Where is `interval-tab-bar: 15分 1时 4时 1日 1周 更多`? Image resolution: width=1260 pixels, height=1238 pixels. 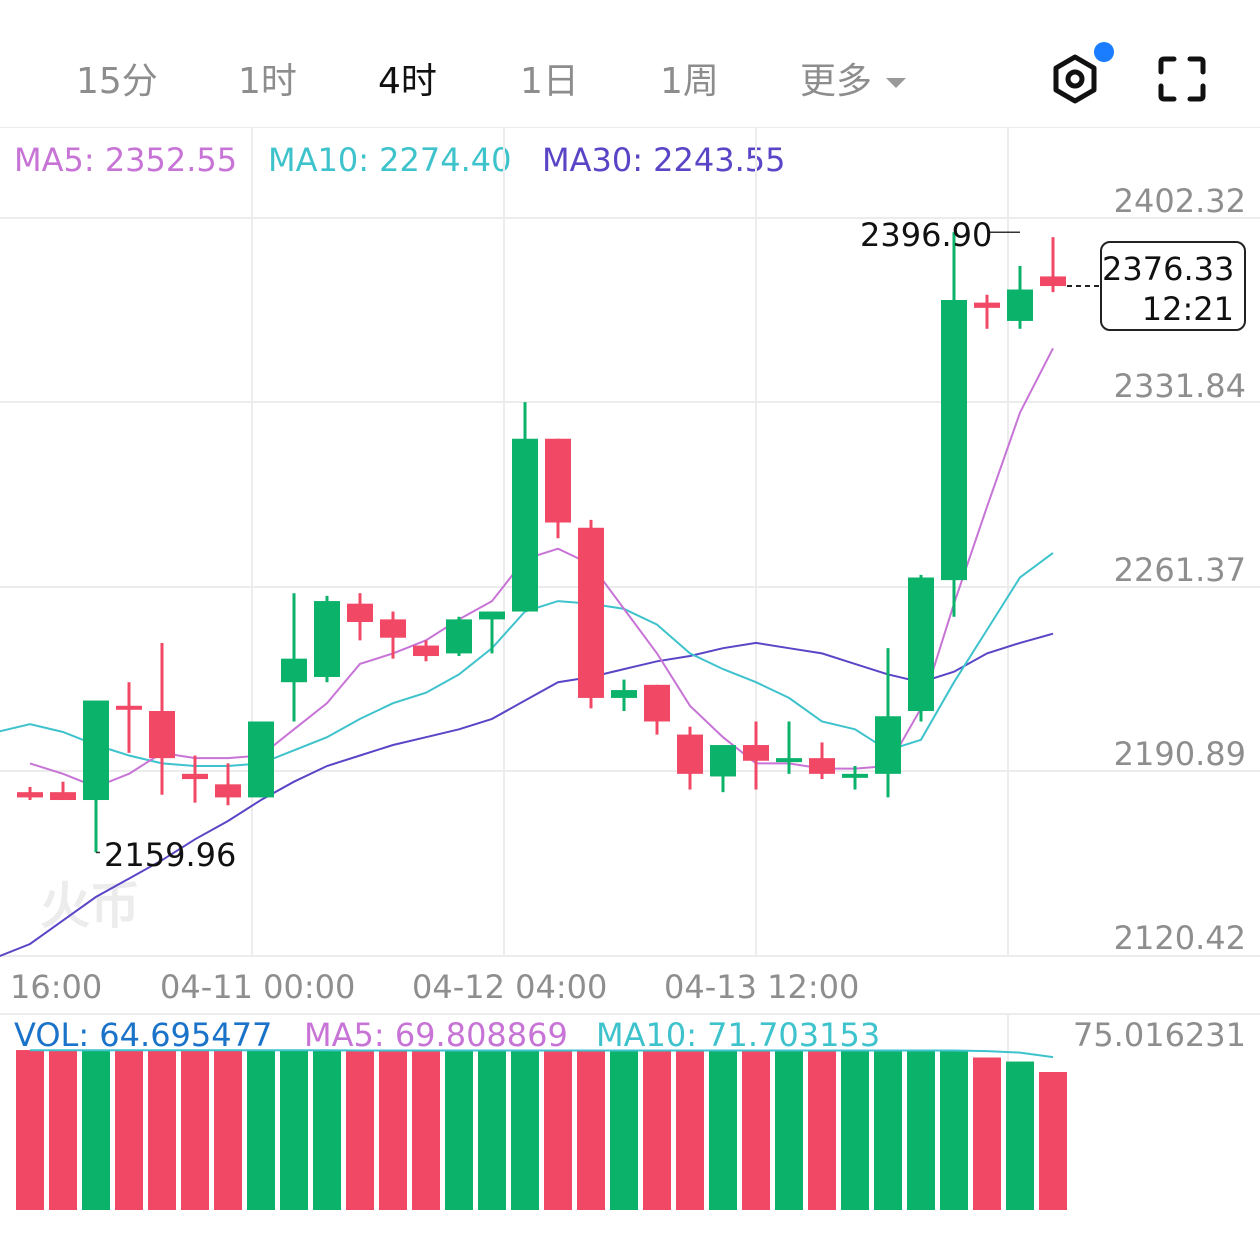 interval-tab-bar: 15分 1时 4时 1日 1周 更多 is located at coordinates (630, 64).